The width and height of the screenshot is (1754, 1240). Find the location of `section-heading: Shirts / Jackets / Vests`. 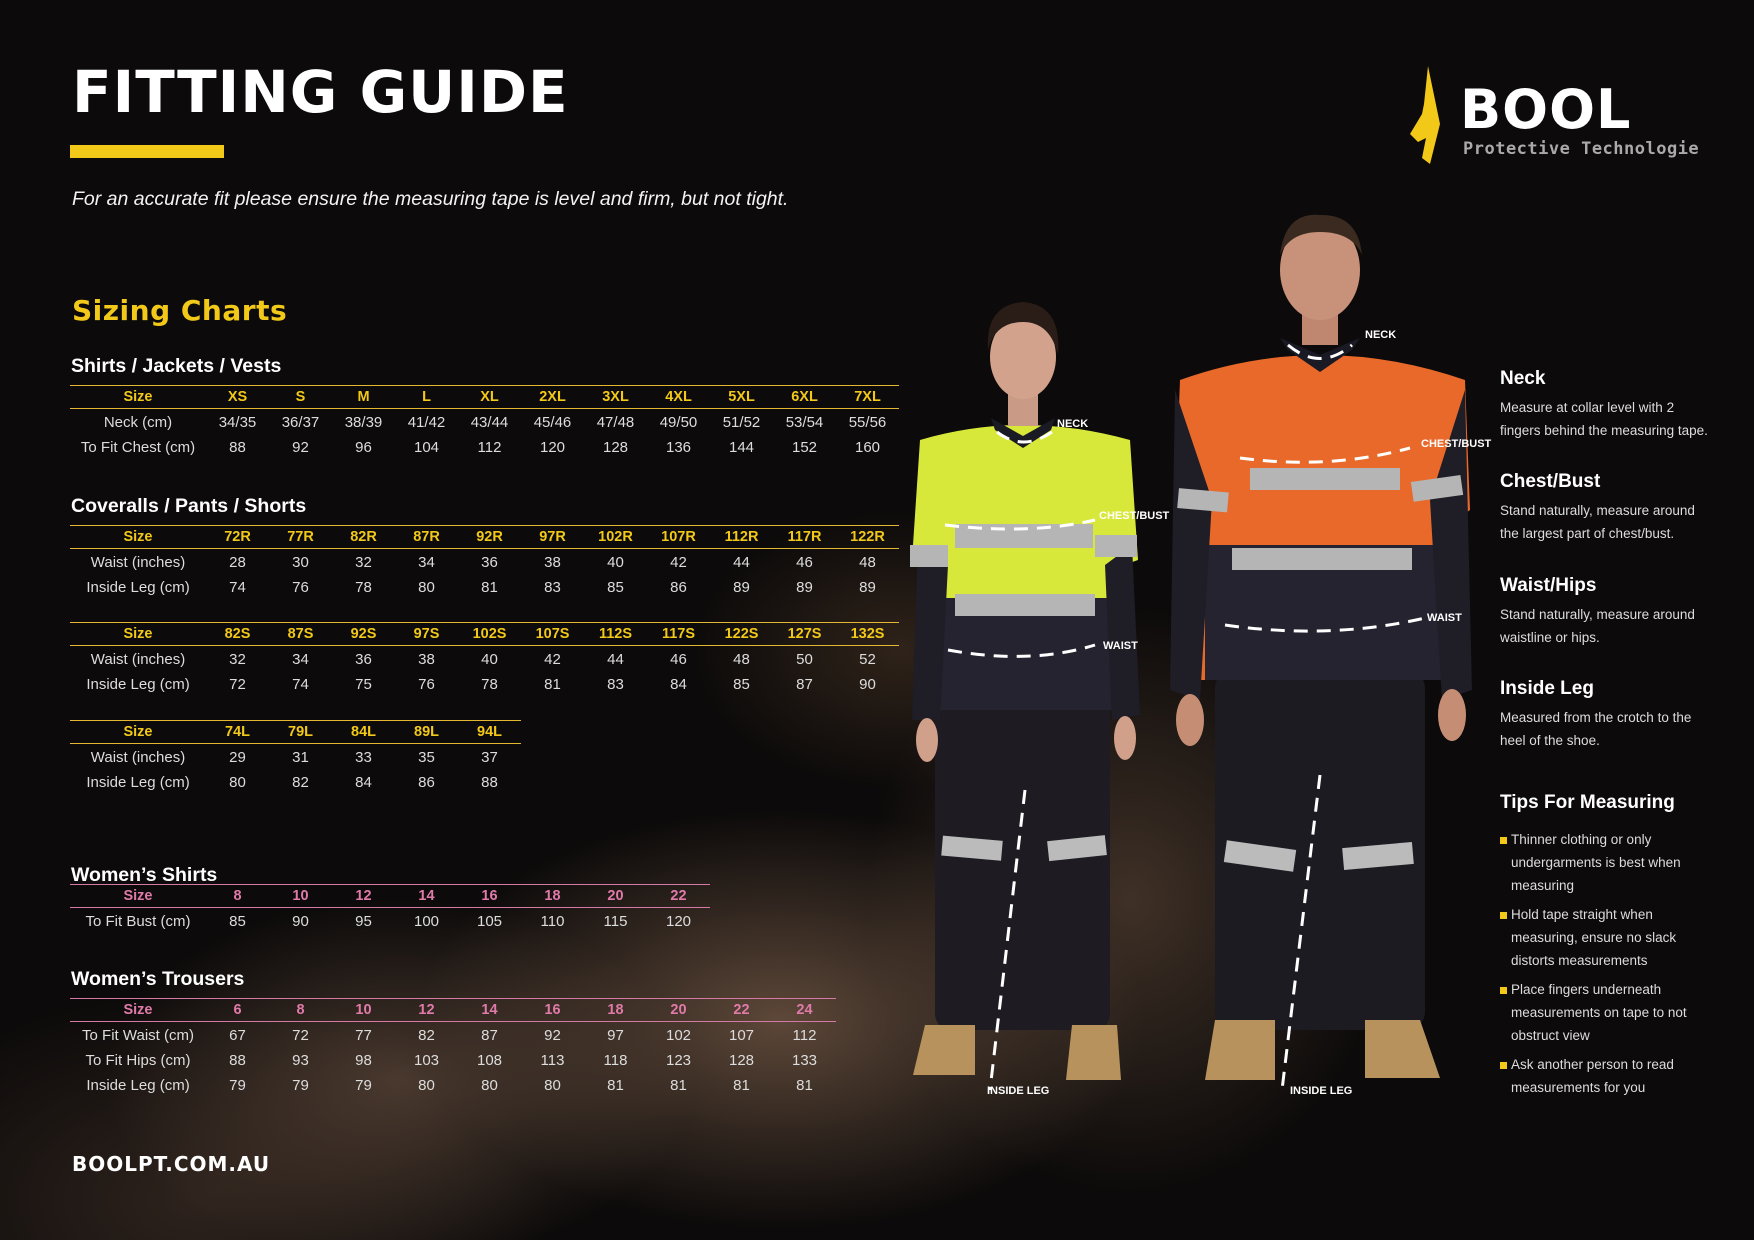

section-heading: Shirts / Jackets / Vests is located at coordinates (176, 366).